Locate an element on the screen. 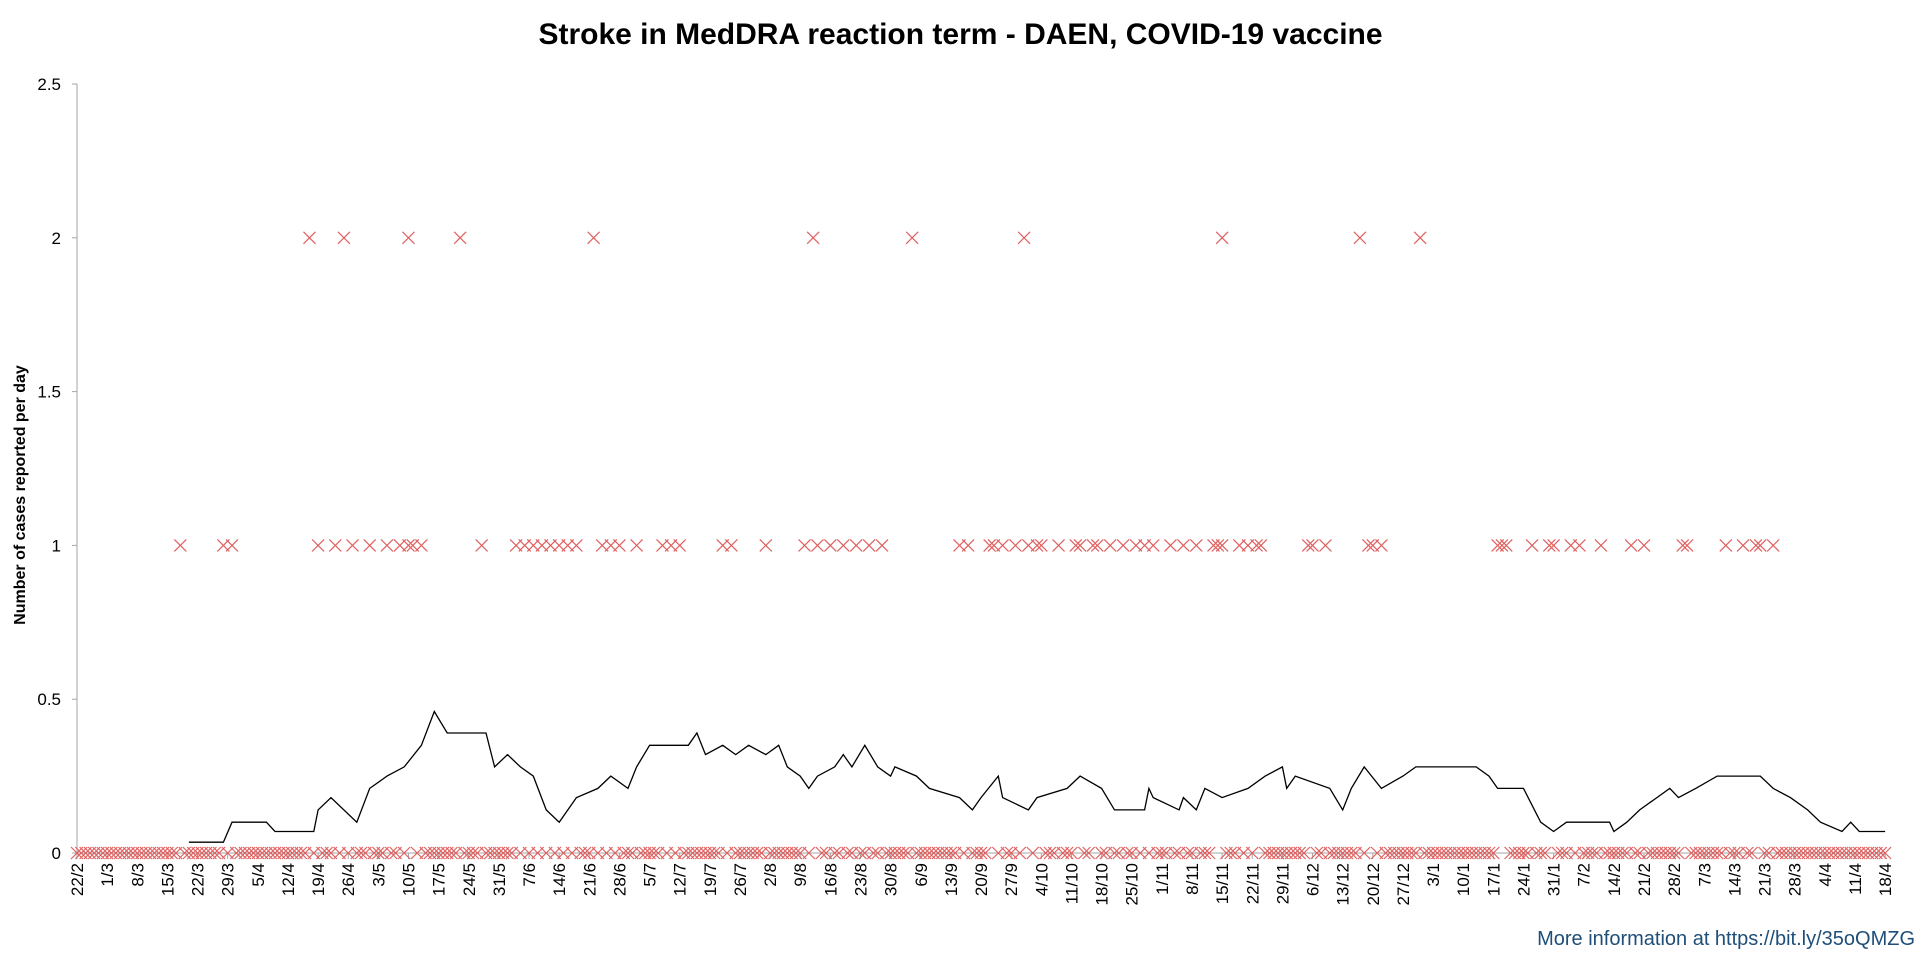 The height and width of the screenshot is (958, 1921). x-tick-label: 23/8 is located at coordinates (861, 879).